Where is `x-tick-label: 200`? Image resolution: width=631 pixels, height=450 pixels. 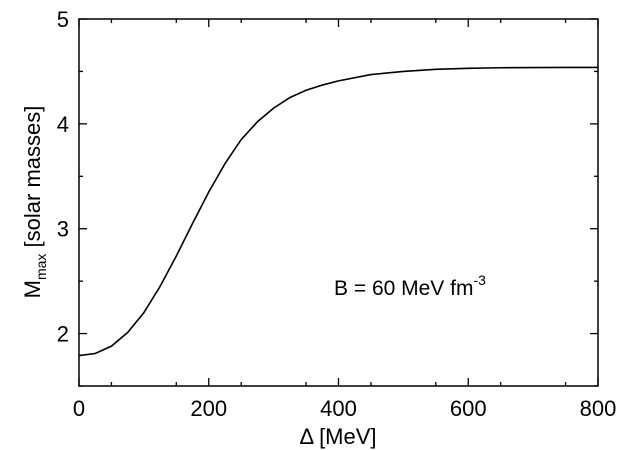 x-tick-label: 200 is located at coordinates (208, 408).